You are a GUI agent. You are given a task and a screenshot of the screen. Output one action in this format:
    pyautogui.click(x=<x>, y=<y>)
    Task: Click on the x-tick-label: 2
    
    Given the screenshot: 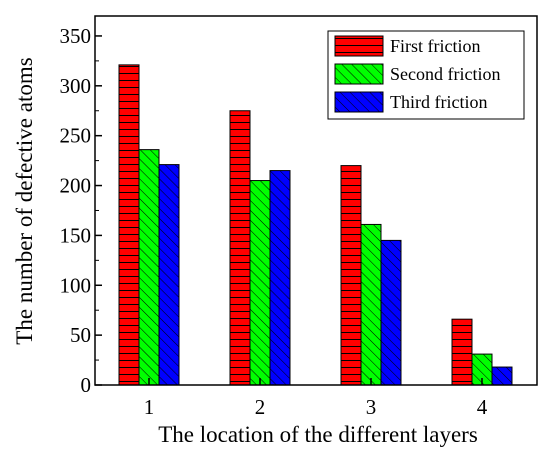 What is the action you would take?
    pyautogui.click(x=260, y=407)
    